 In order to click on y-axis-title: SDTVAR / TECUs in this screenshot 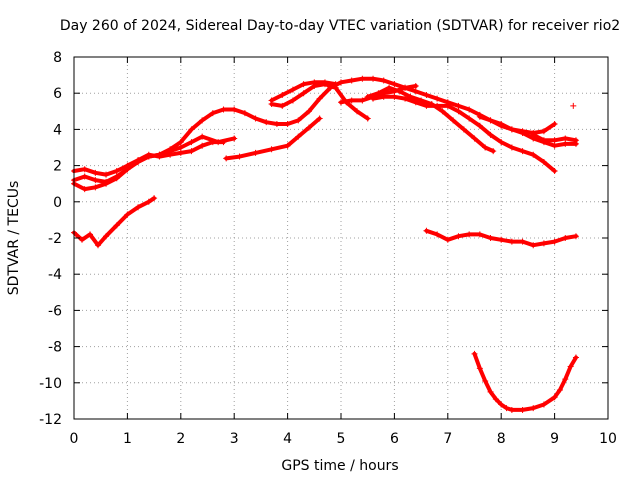, I will do `click(14, 238)`.